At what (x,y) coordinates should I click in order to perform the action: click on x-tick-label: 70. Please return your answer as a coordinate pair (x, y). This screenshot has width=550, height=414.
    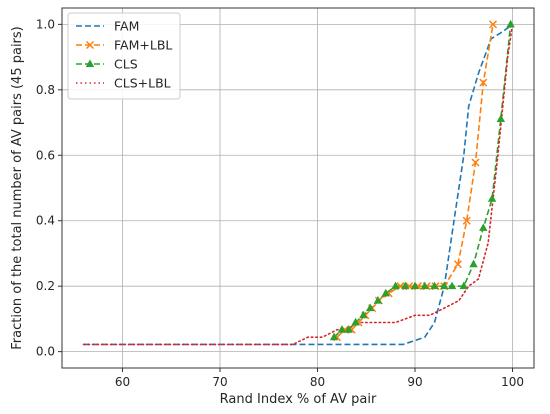
    Looking at the image, I should click on (219, 382).